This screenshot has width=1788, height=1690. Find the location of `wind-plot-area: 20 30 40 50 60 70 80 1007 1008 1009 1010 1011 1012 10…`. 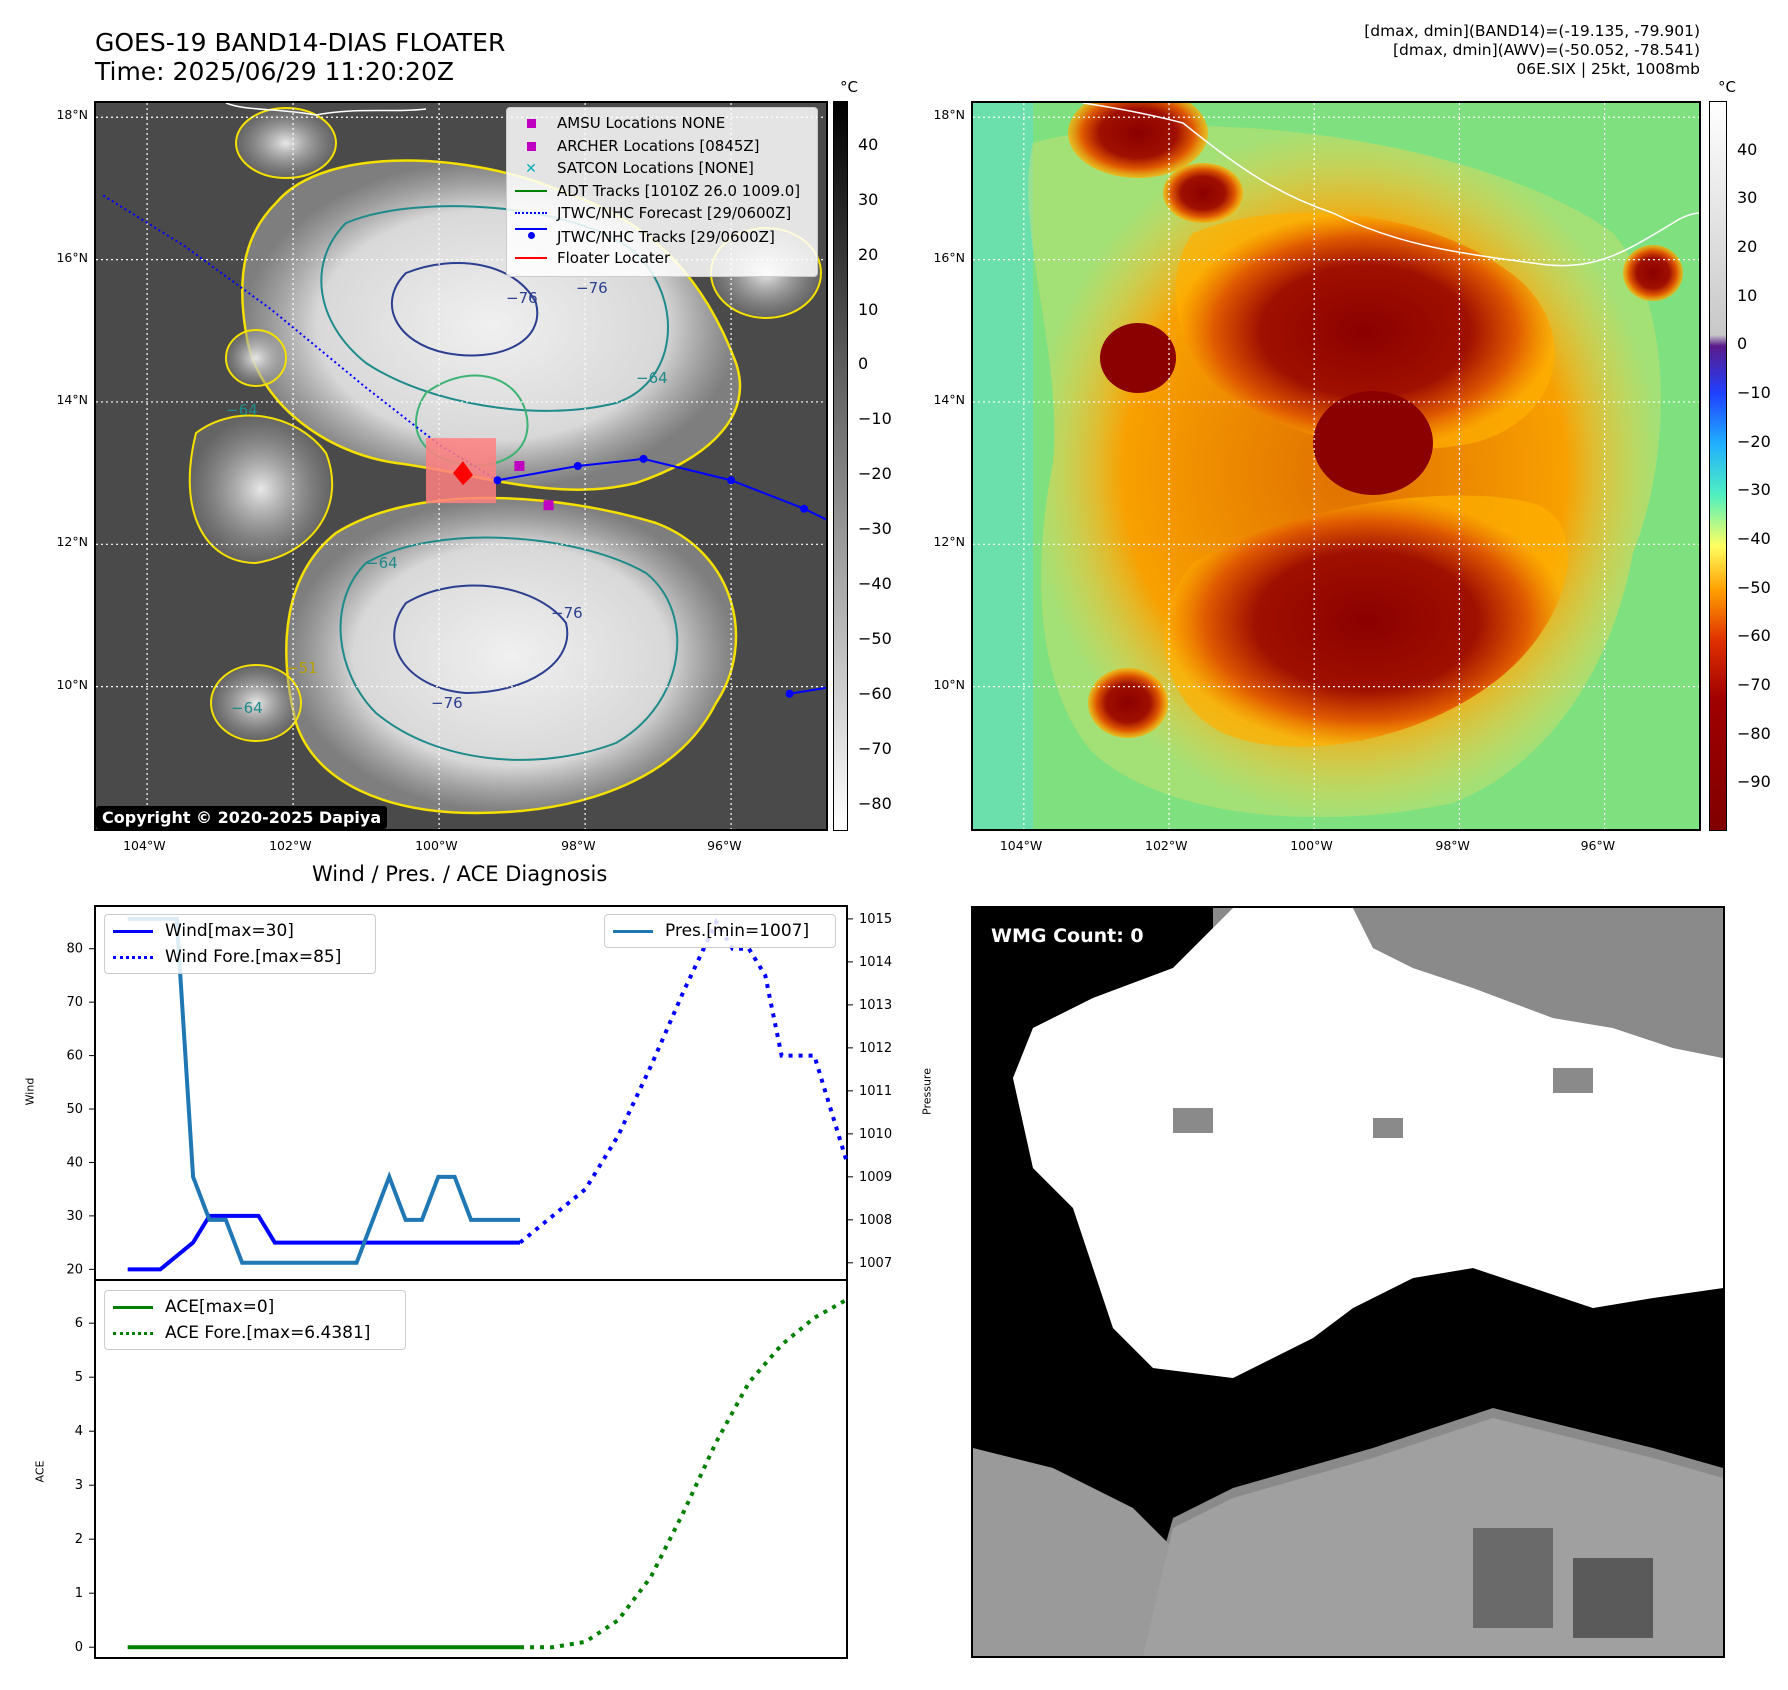

wind-plot-area: 20 30 40 50 60 70 80 1007 1008 1009 1010 1011 1012 10… is located at coordinates (479, 1094).